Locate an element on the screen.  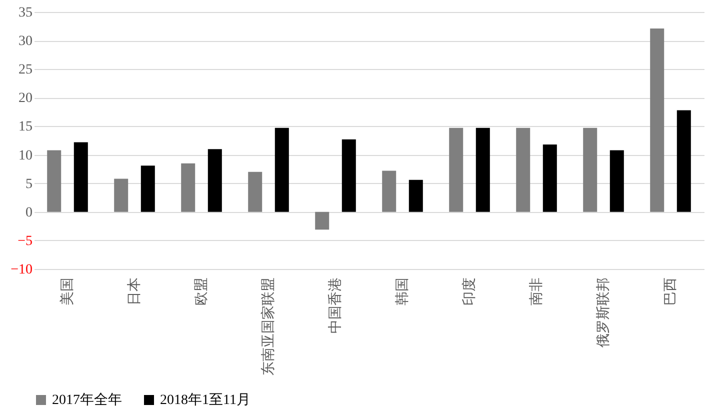
x-tick-label: 东南亚国家联盟 is located at coordinates (268, 327).